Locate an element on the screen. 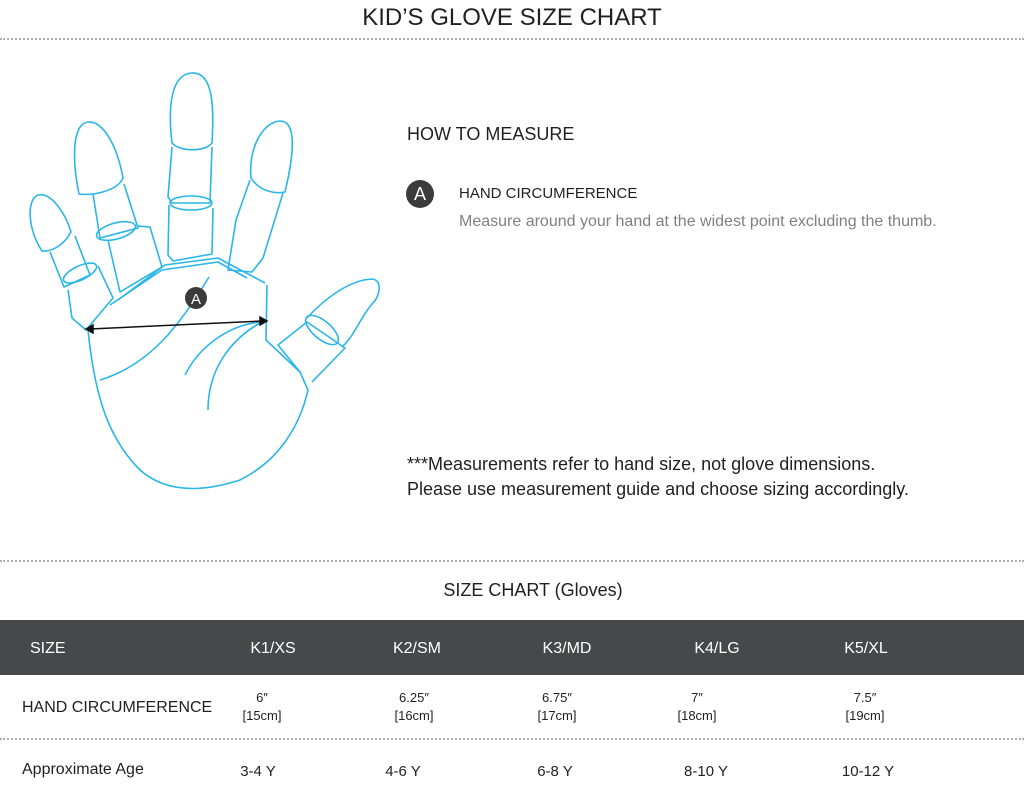  header-size: K4/LG is located at coordinates (717, 648).